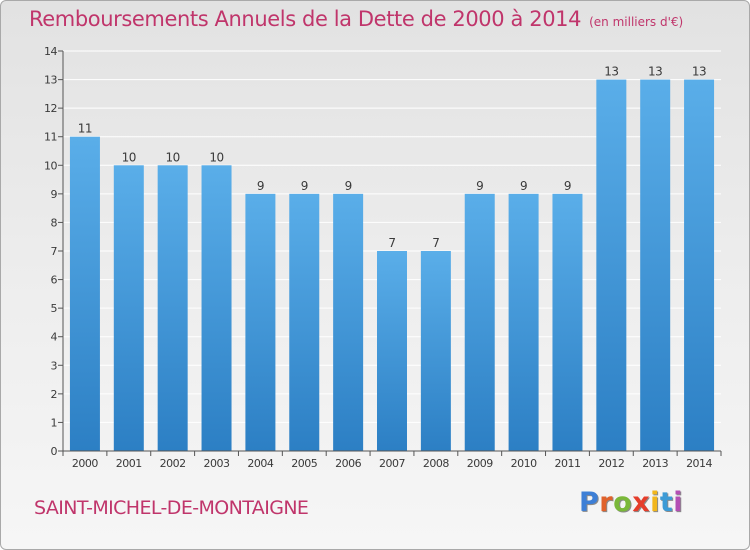 This screenshot has height=550, width=750. I want to click on y-tick-label: 11, so click(50, 137).